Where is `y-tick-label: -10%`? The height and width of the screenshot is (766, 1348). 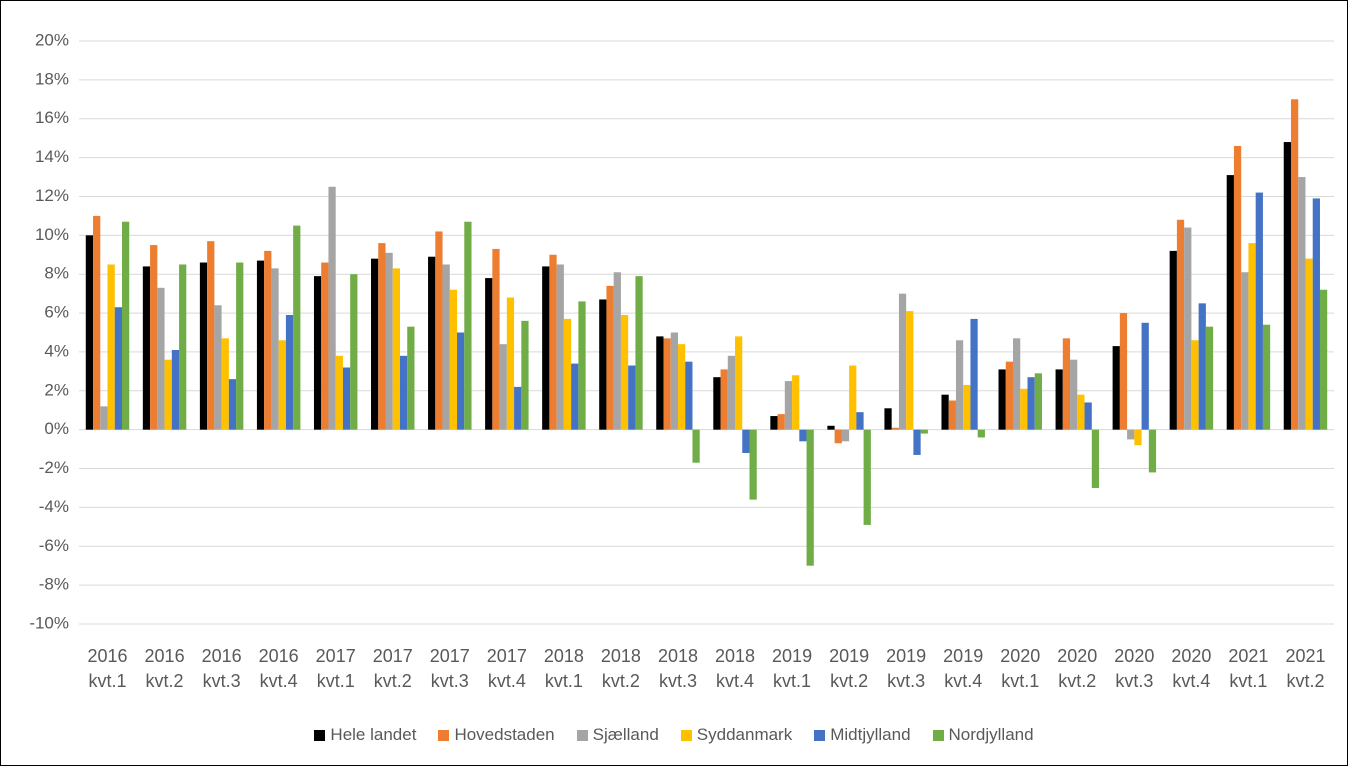
y-tick-label: -10% is located at coordinates (49, 622).